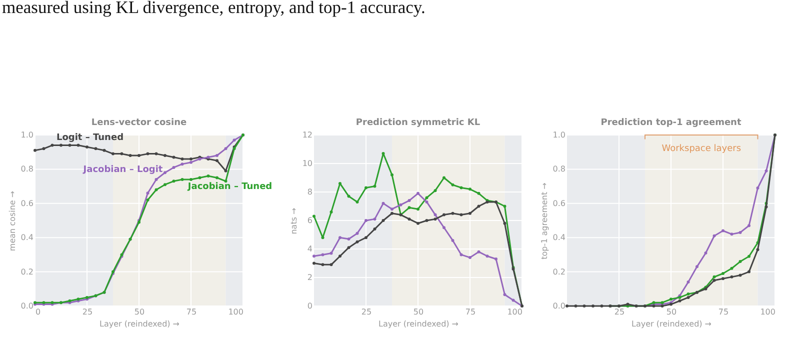 This screenshot has height=345, width=803. Describe the element at coordinates (309, 192) in the screenshot. I see `y-tick-label: 8` at that location.